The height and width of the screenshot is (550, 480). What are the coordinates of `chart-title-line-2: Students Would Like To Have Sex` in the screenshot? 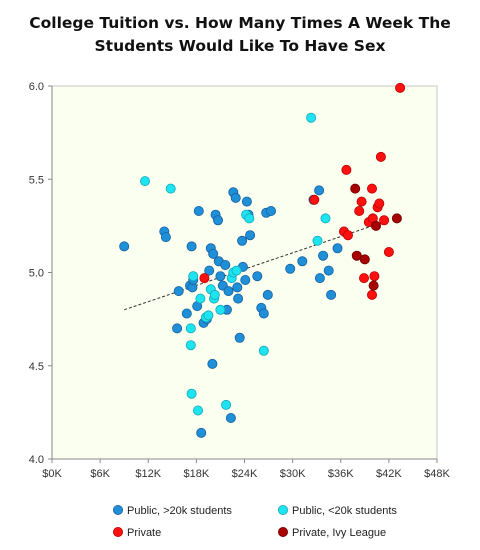 It's located at (240, 46).